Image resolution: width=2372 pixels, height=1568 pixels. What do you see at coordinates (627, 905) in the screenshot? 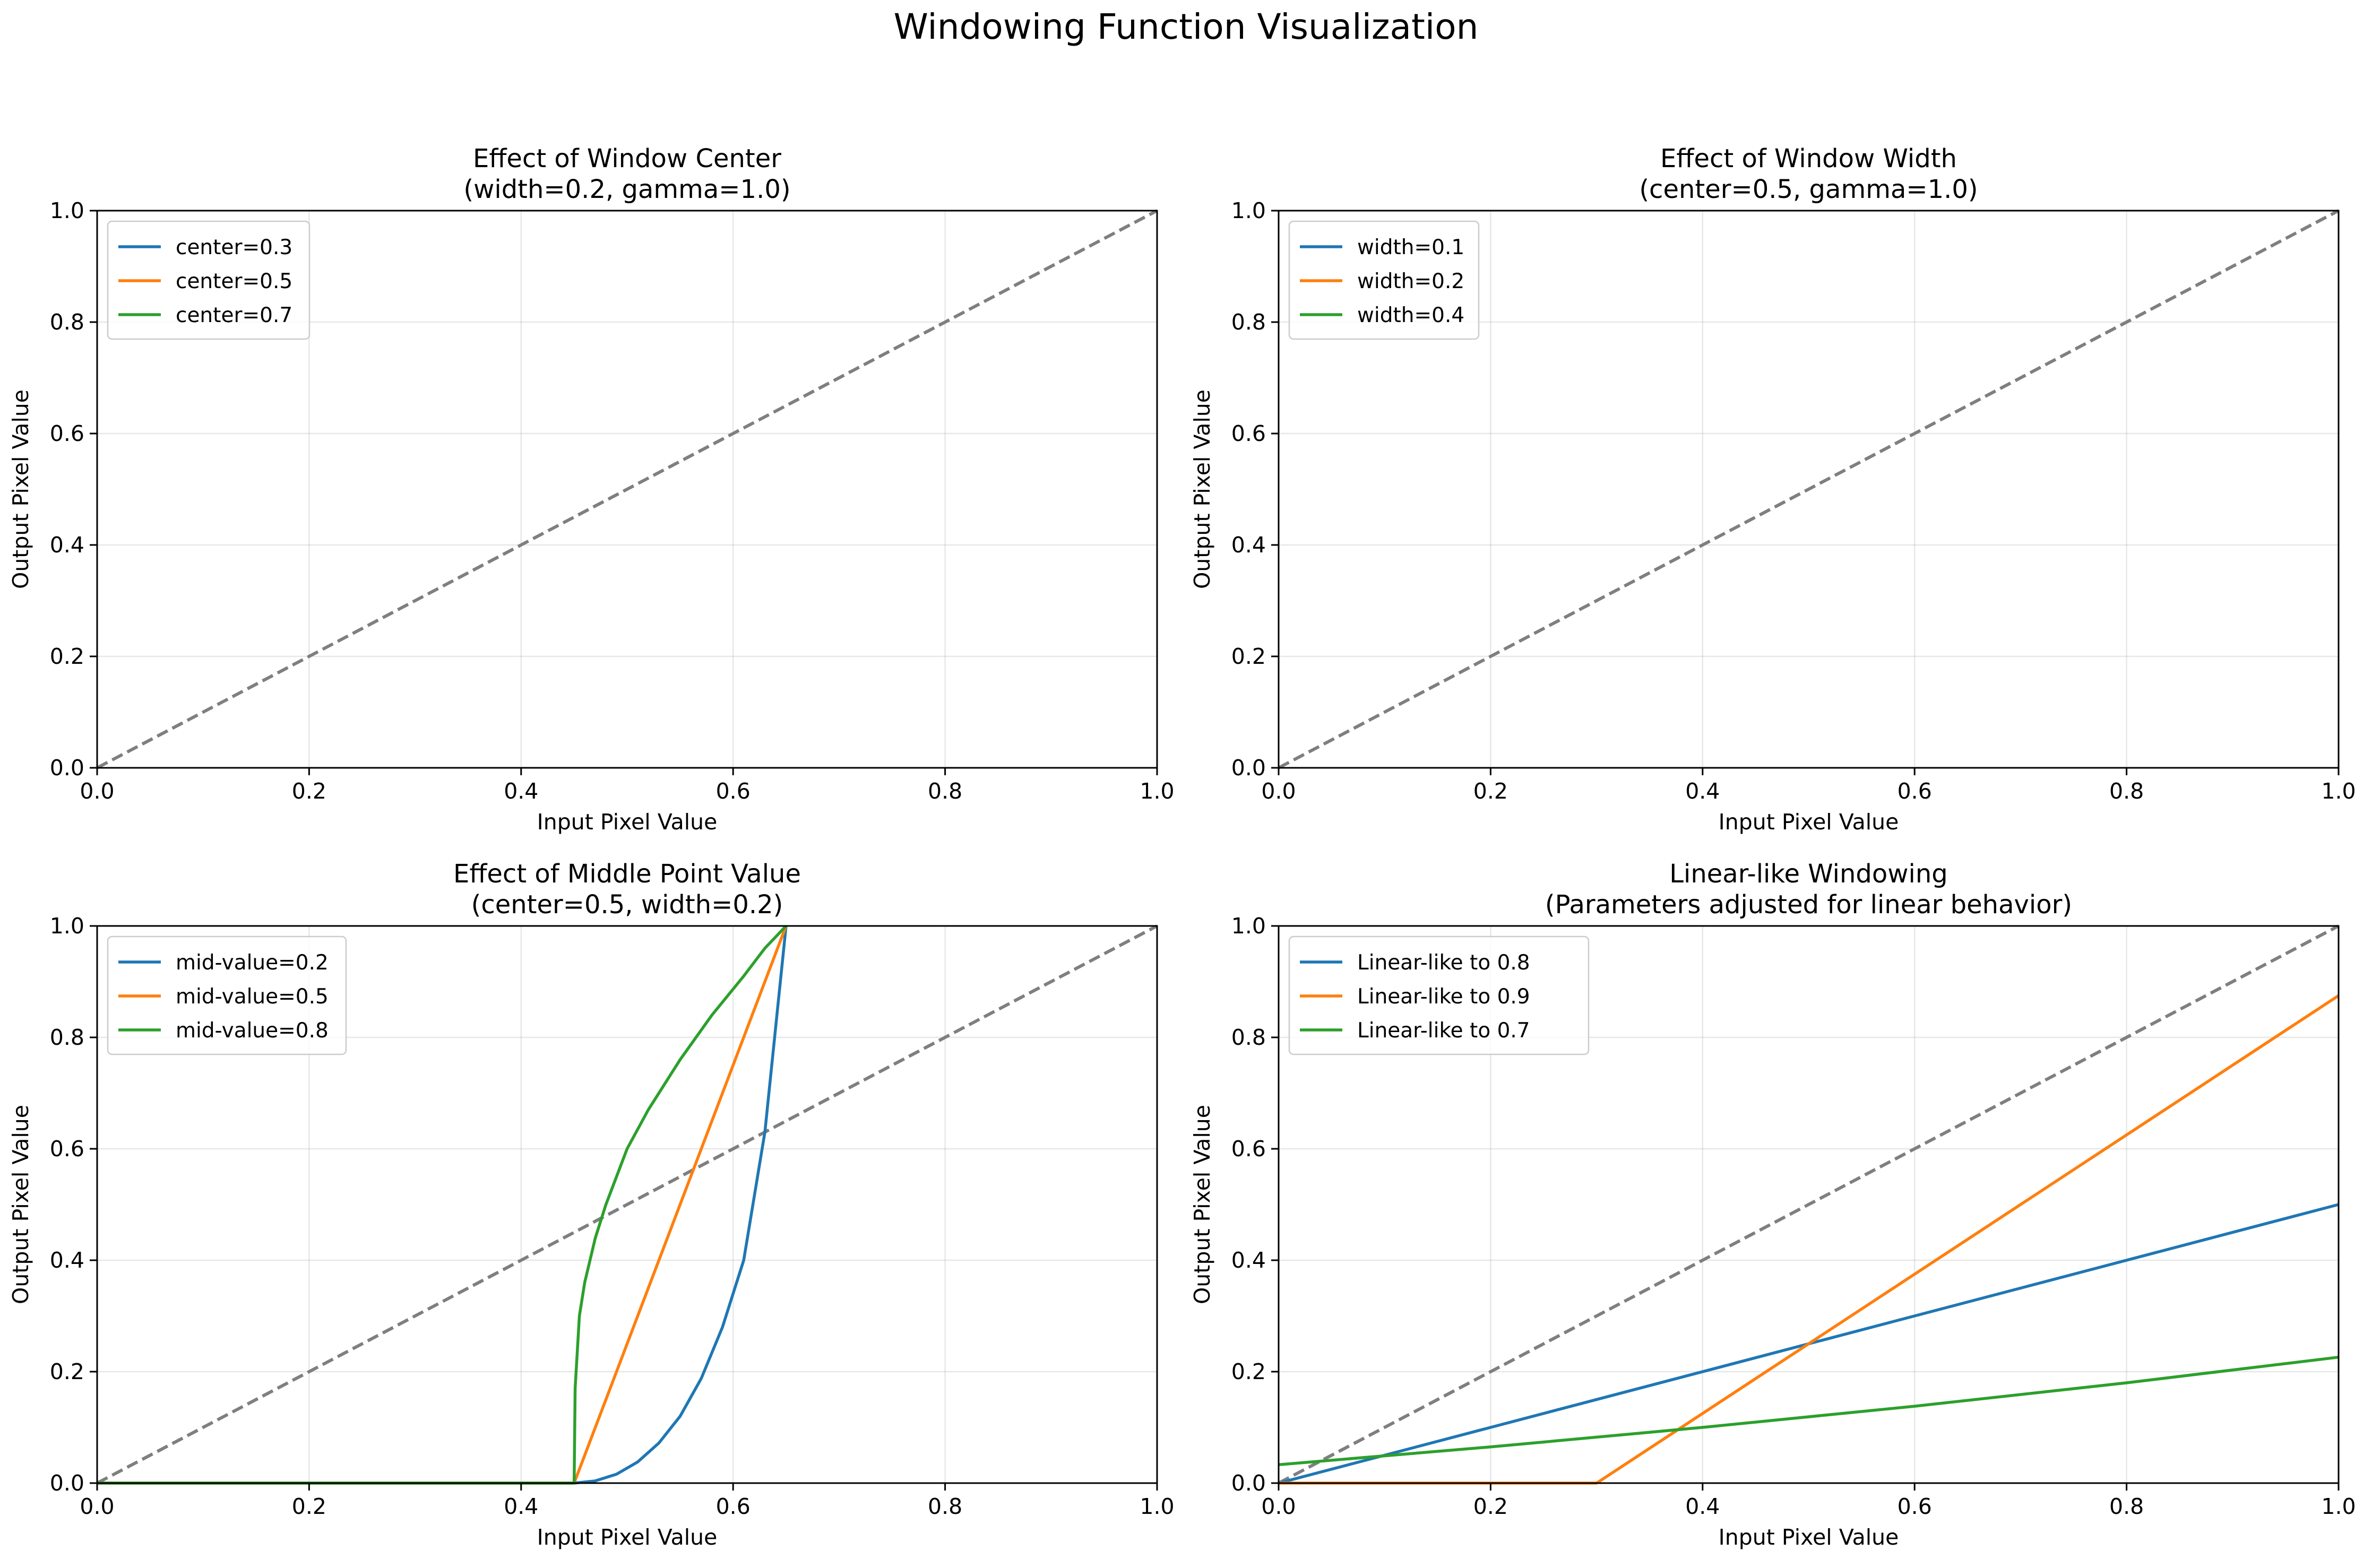
I see `subplot-subtitle: (center=0.5, width=0.2)` at bounding box center [627, 905].